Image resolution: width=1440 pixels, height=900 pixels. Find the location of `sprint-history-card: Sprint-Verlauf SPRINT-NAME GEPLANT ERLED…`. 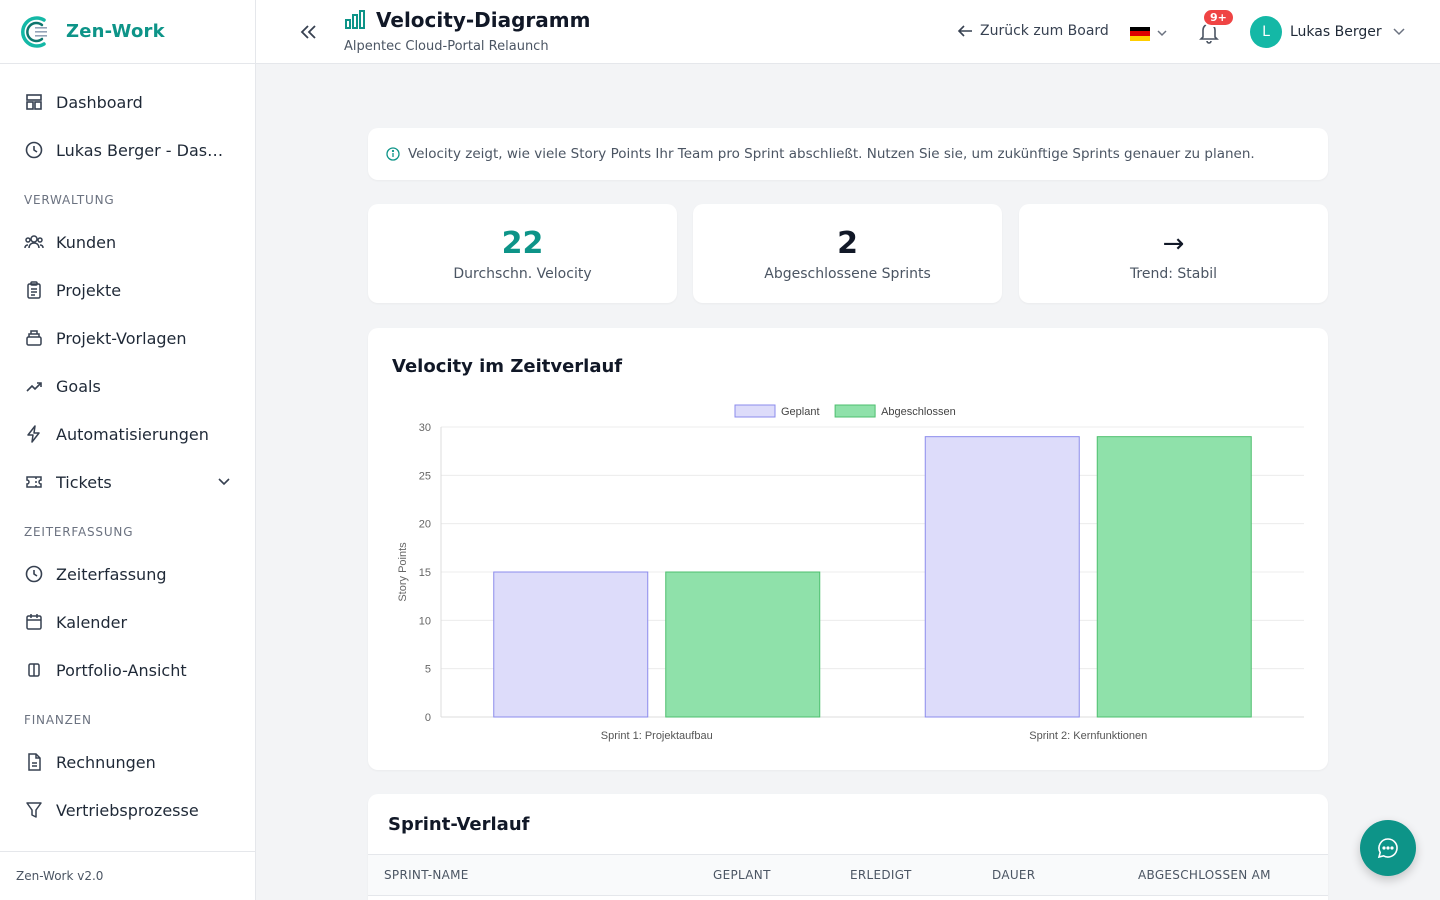

sprint-history-card: Sprint-Verlauf SPRINT-NAME GEPLANT ERLED… is located at coordinates (848, 847).